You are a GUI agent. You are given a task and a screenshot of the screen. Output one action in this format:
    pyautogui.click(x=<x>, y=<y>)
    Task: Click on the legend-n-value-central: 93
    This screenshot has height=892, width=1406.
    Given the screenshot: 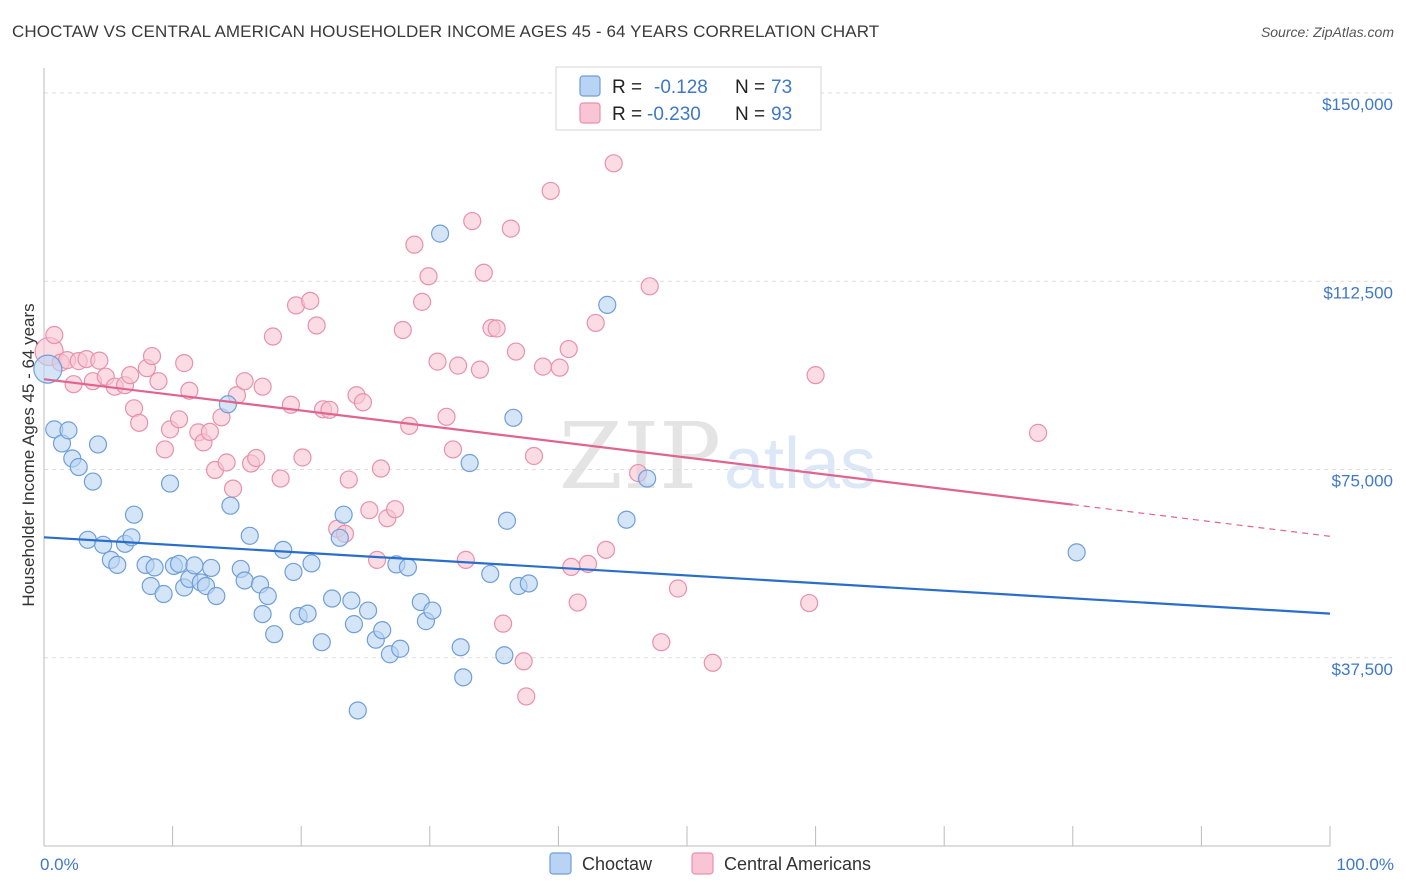 What is the action you would take?
    pyautogui.click(x=781, y=114)
    